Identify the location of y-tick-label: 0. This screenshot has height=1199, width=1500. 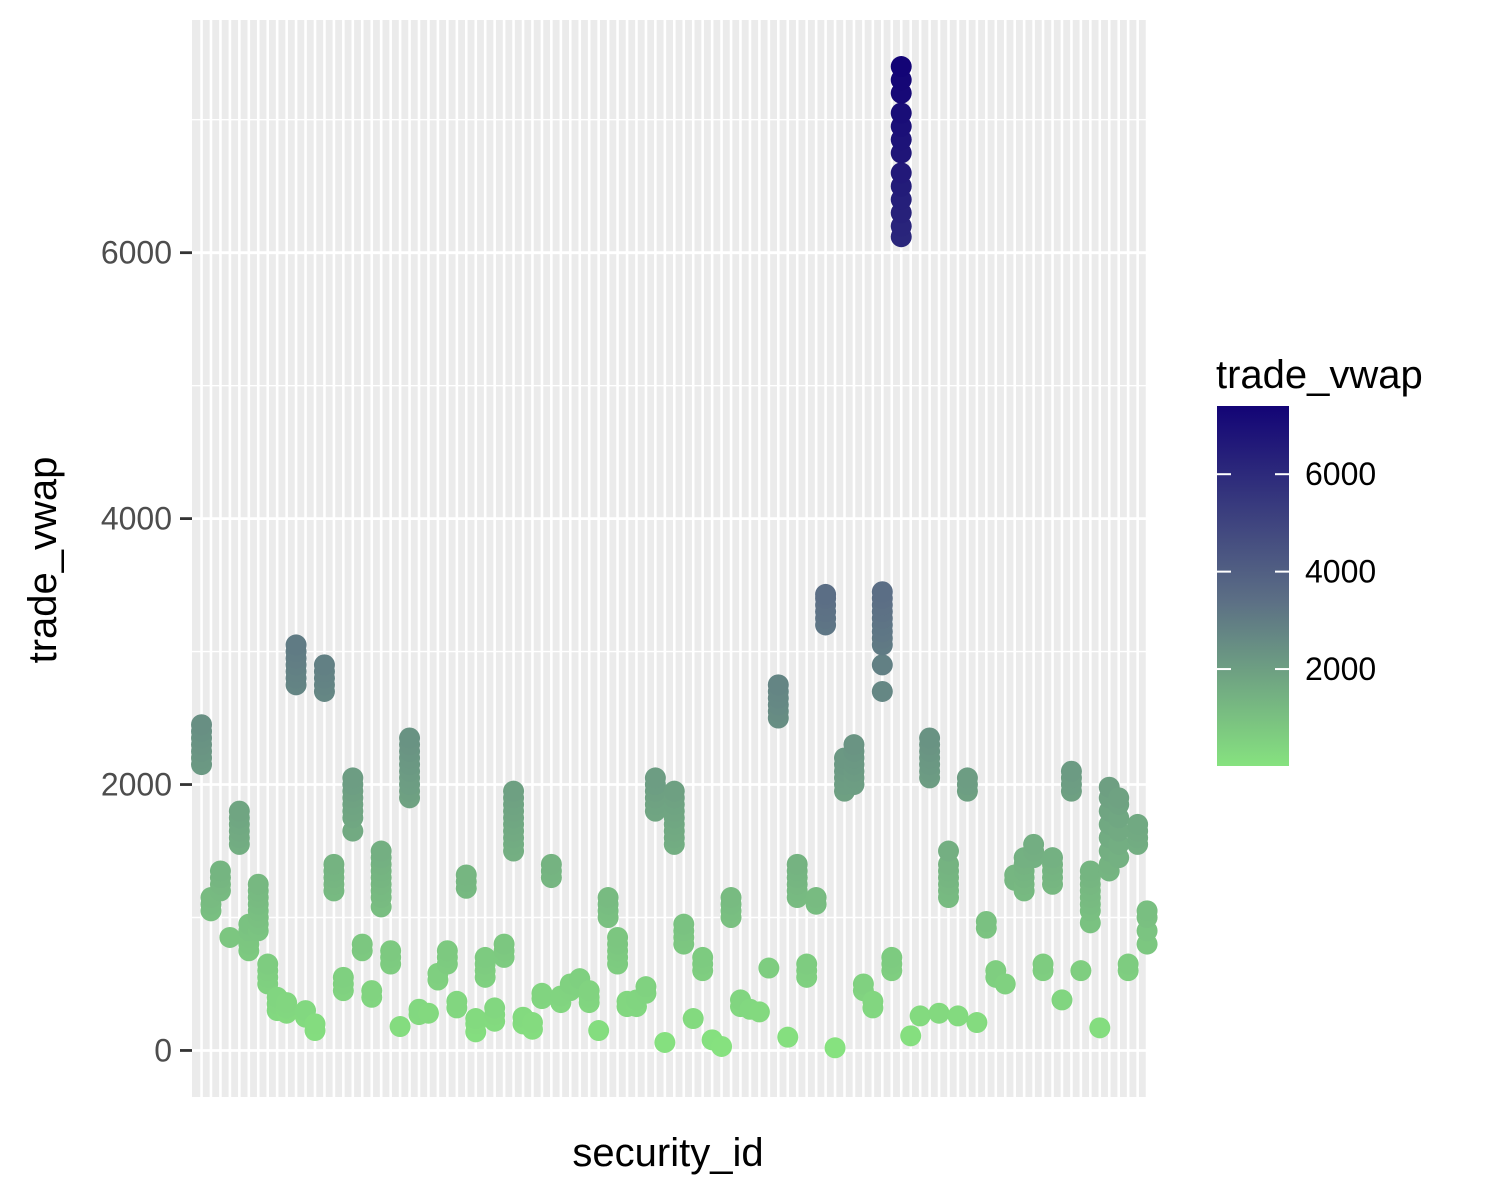
(163, 1050).